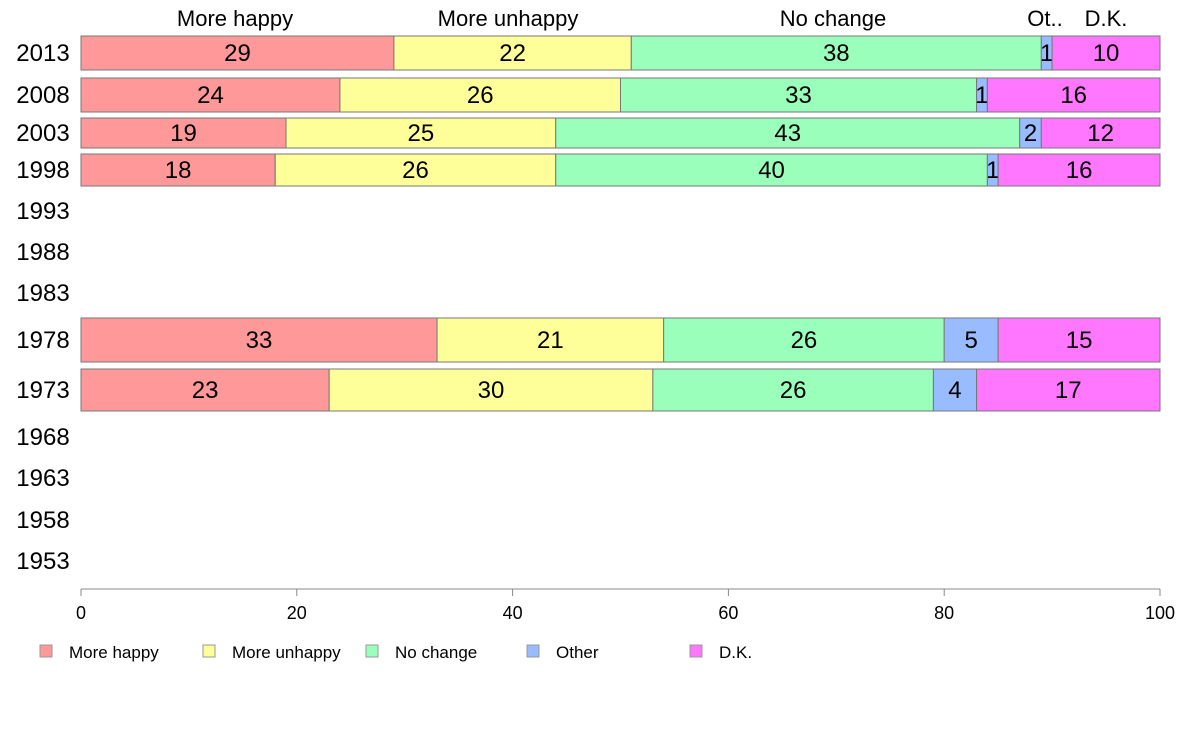  I want to click on value-label-2013-d-k: 10, so click(1106, 53).